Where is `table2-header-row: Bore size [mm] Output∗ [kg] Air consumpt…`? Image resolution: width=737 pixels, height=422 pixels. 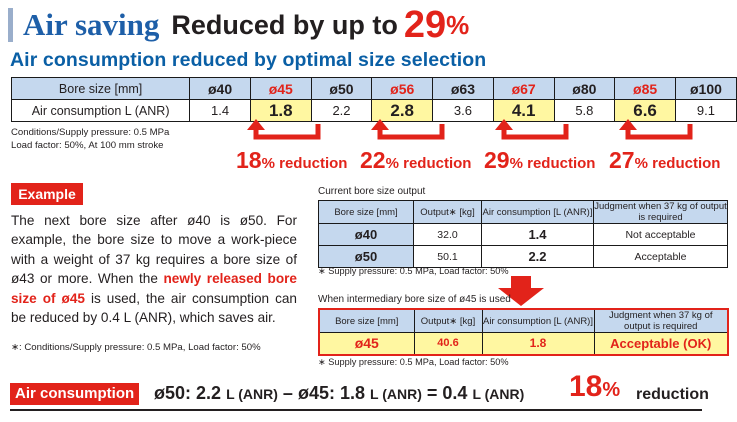 table2-header-row: Bore size [mm] Output∗ [kg] Air consumpt… is located at coordinates (523, 320).